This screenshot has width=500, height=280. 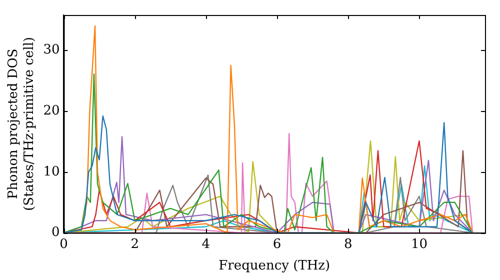 What do you see at coordinates (274, 266) in the screenshot?
I see `x-axis-title: Frequency (THz)` at bounding box center [274, 266].